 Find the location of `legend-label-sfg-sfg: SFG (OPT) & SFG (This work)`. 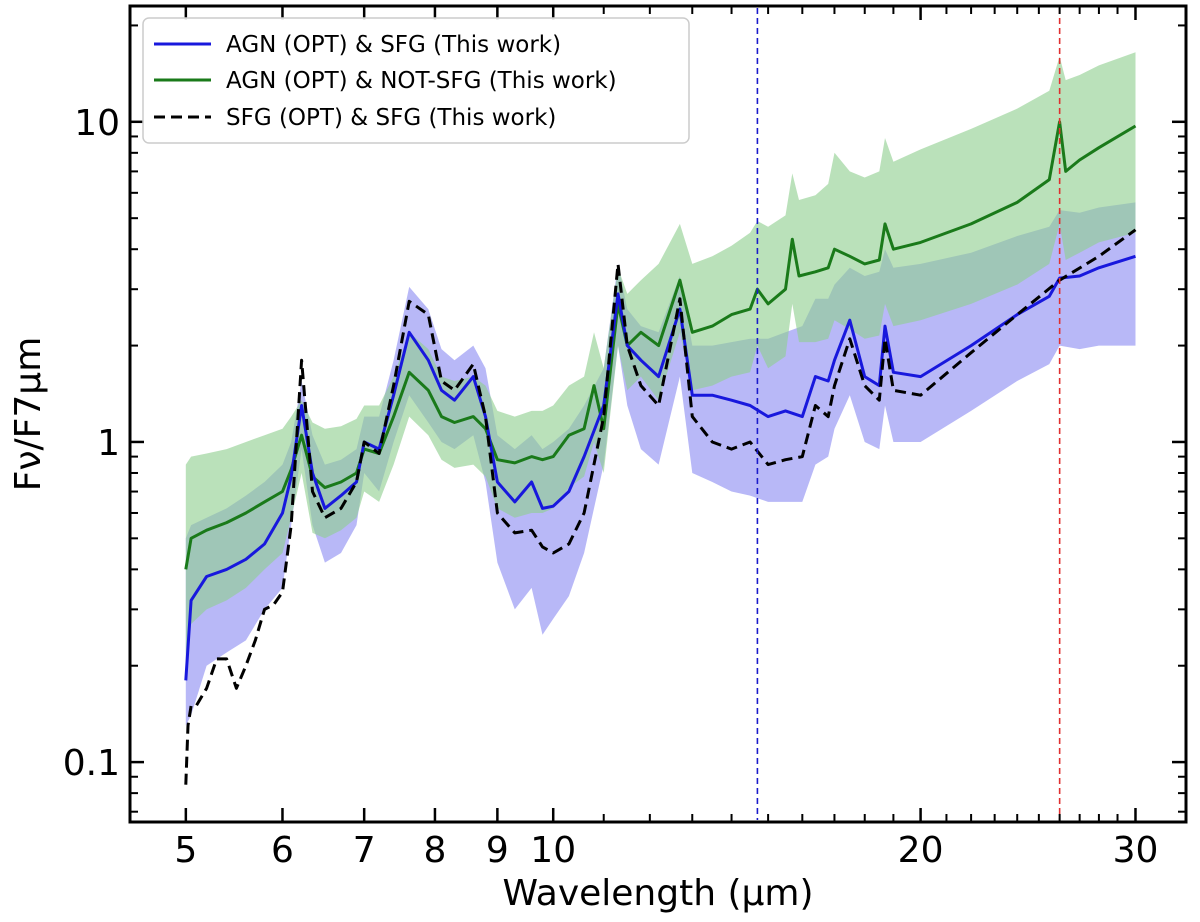

legend-label-sfg-sfg: SFG (OPT) & SFG (This work) is located at coordinates (391, 118).